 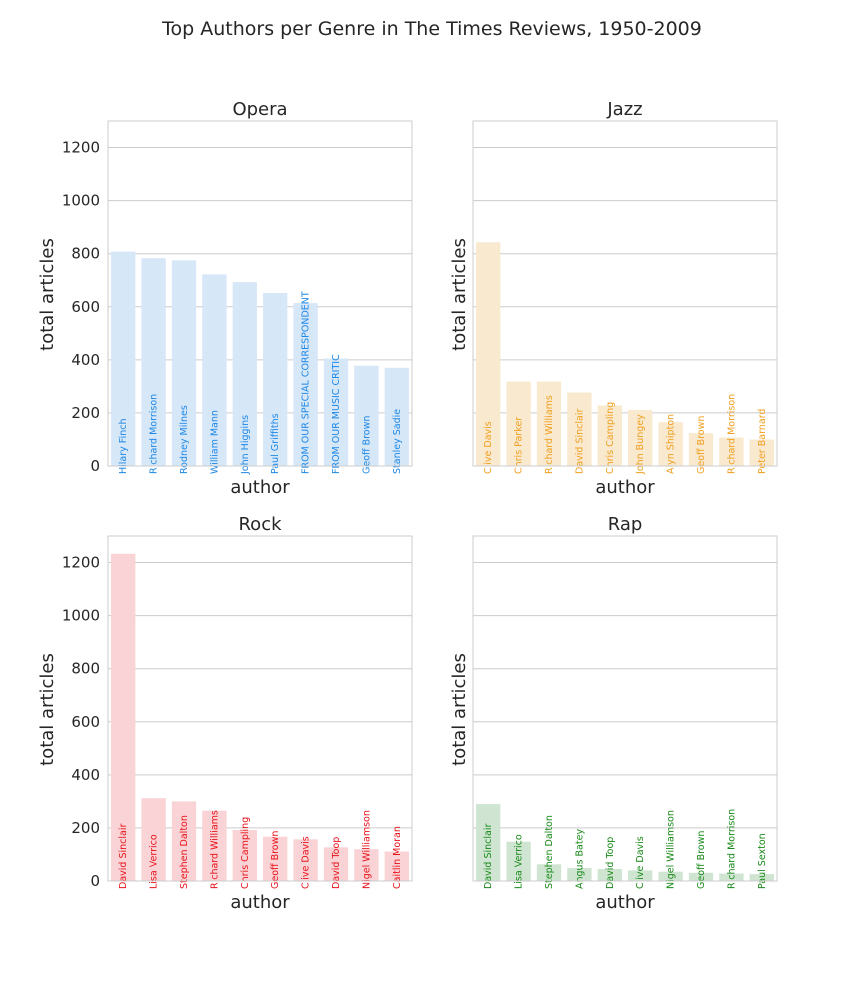 What do you see at coordinates (245, 445) in the screenshot?
I see `bar-label: John Higgins` at bounding box center [245, 445].